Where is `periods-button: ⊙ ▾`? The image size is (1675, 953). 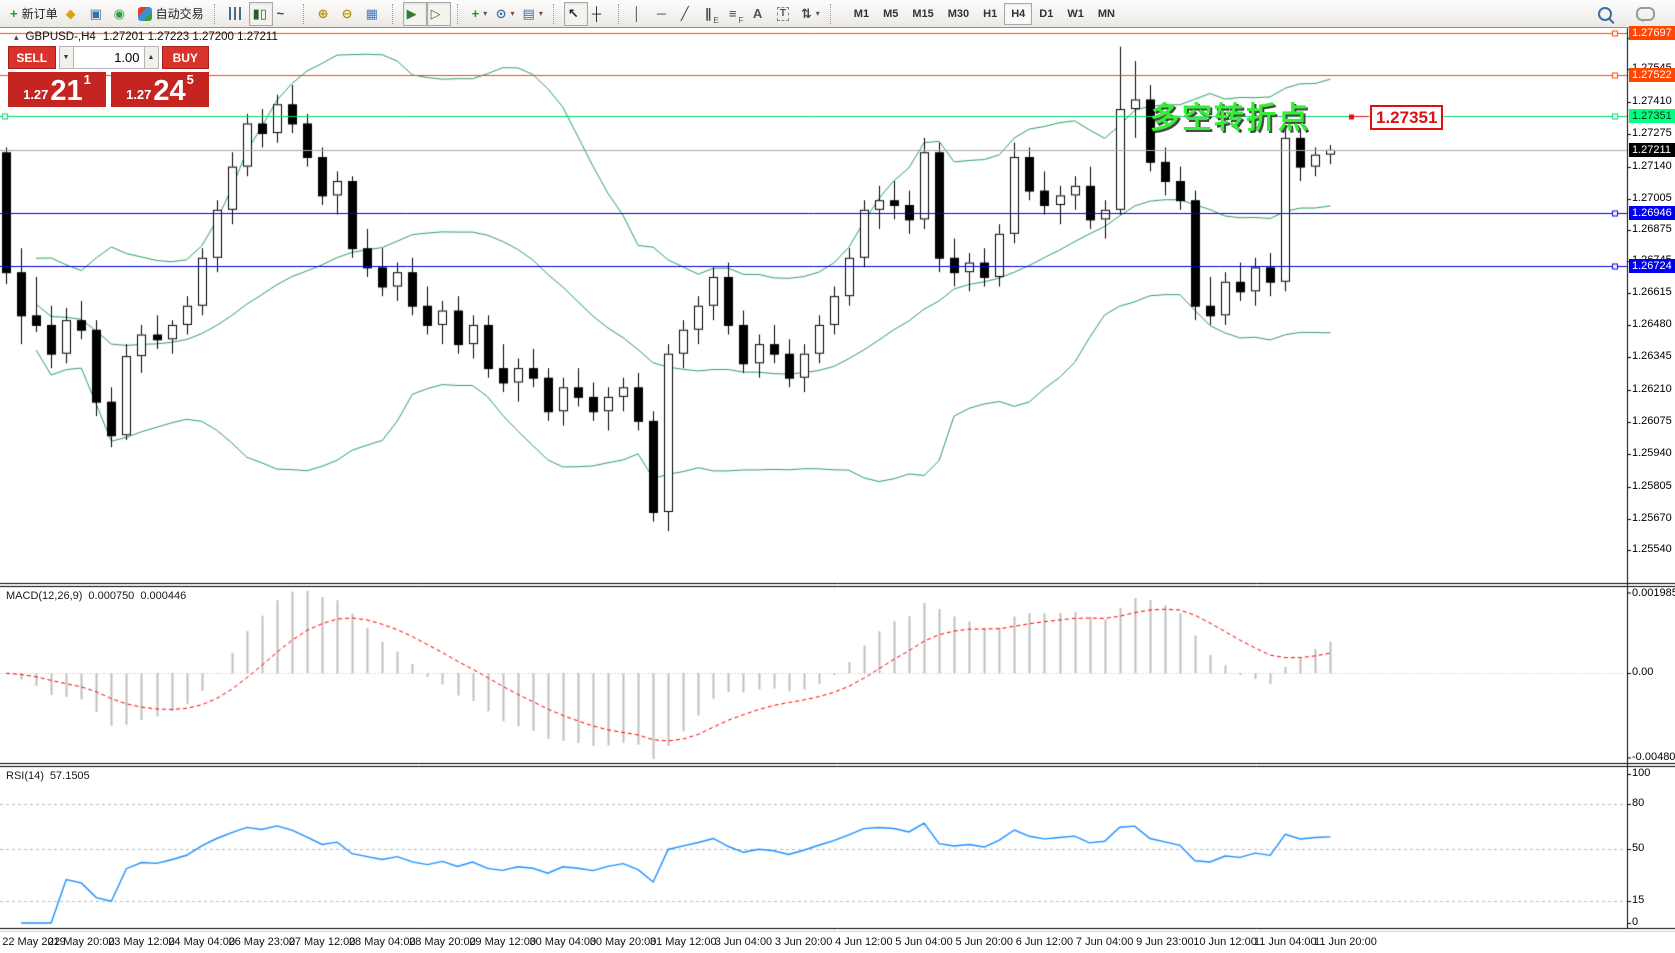
periods-button: ⊙ ▾ is located at coordinates (505, 14).